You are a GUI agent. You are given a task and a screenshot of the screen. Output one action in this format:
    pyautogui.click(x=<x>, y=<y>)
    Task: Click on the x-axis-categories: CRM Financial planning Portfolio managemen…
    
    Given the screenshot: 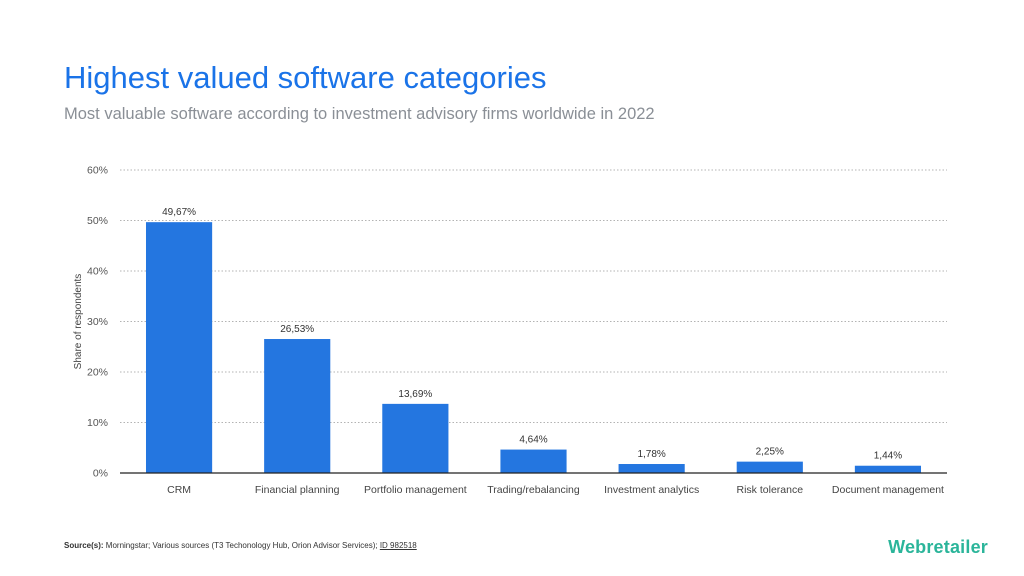 What is the action you would take?
    pyautogui.click(x=555, y=490)
    